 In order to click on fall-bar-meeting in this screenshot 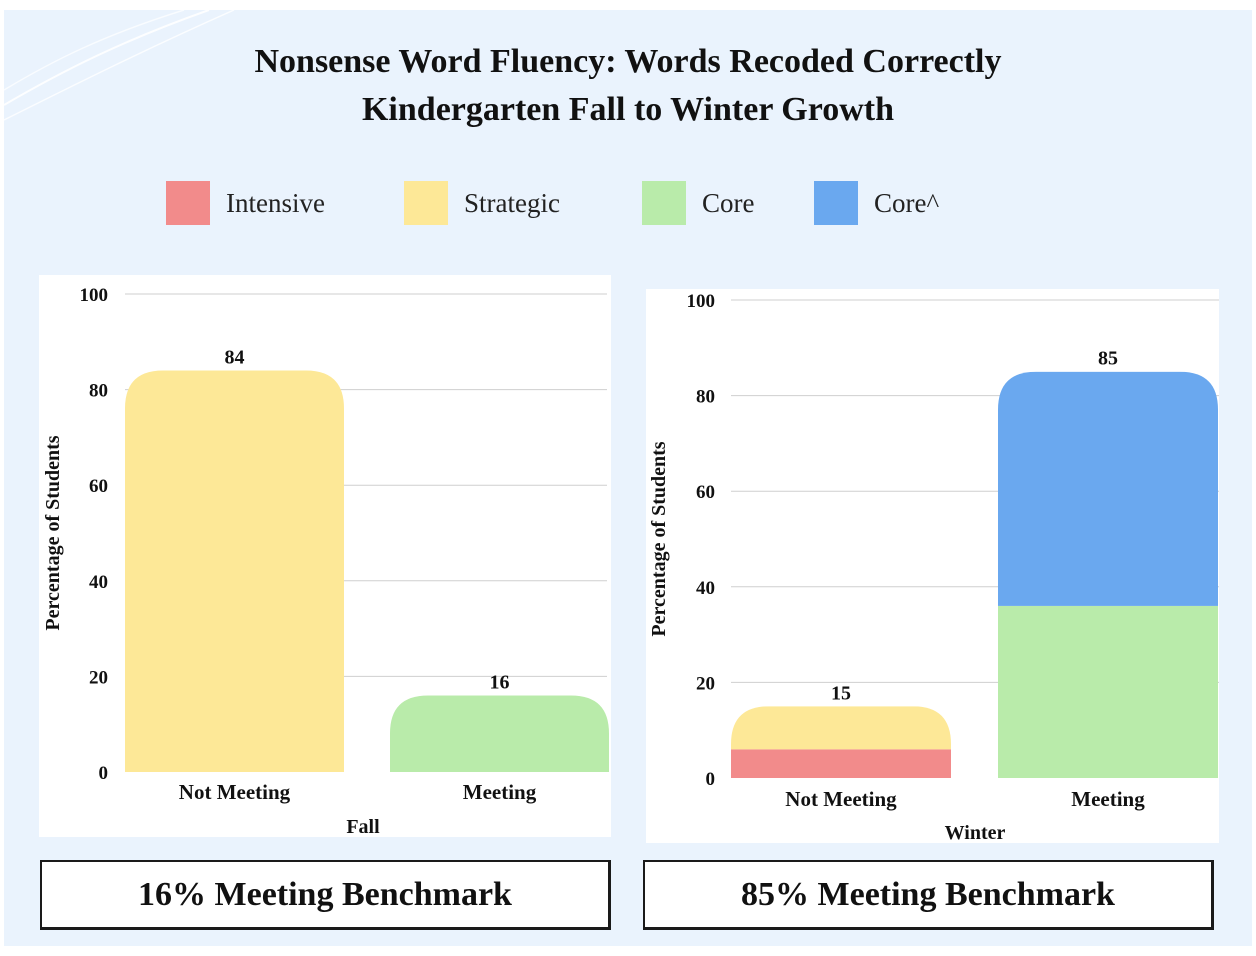, I will do `click(499, 733)`.